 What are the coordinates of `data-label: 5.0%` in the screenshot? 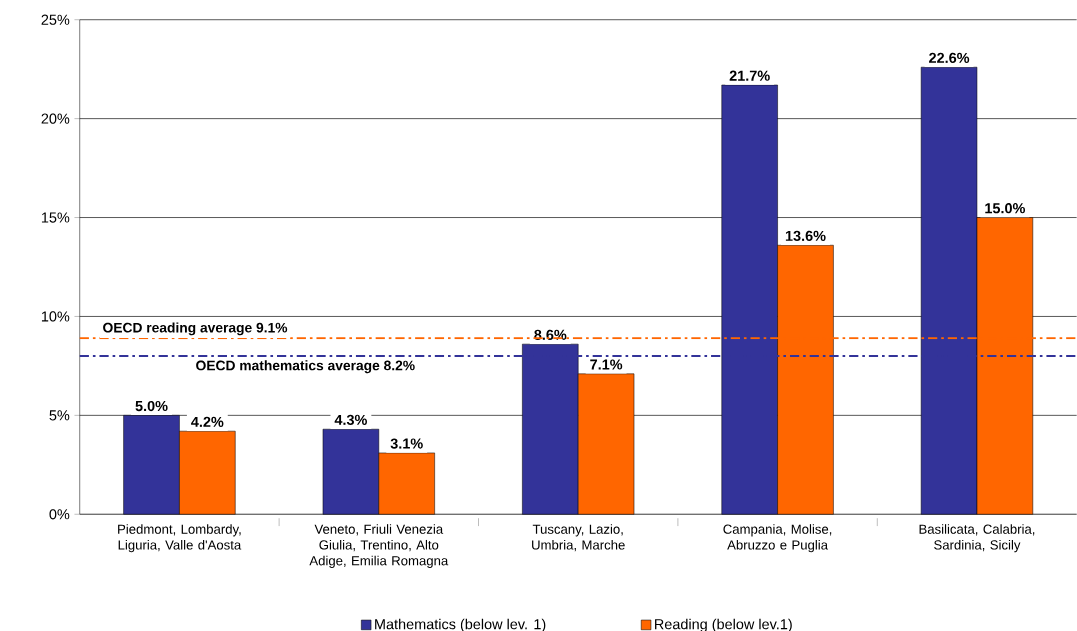 It's located at (151, 405).